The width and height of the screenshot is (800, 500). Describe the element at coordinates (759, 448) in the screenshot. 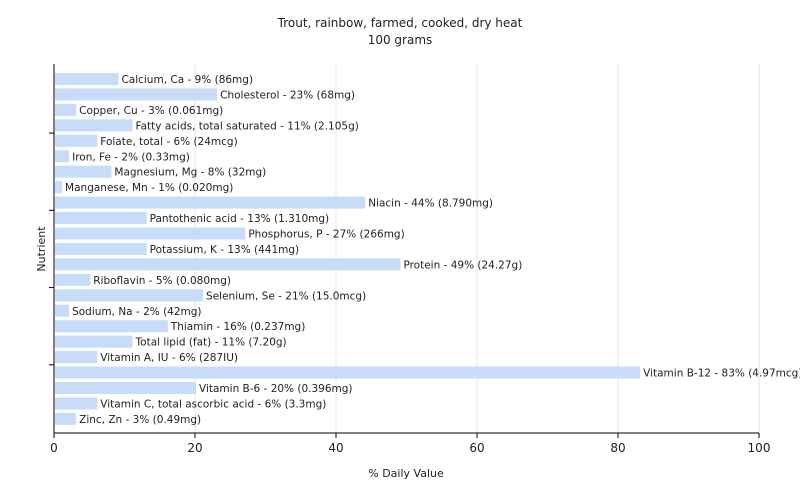

I see `x-tick-label: 100` at that location.